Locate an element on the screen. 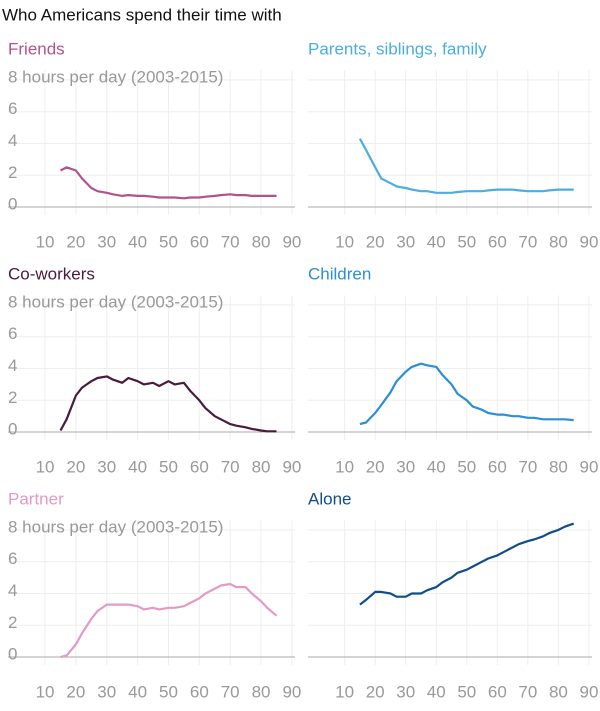 The width and height of the screenshot is (600, 711). panel-title: Parents, siblings, family is located at coordinates (397, 48).